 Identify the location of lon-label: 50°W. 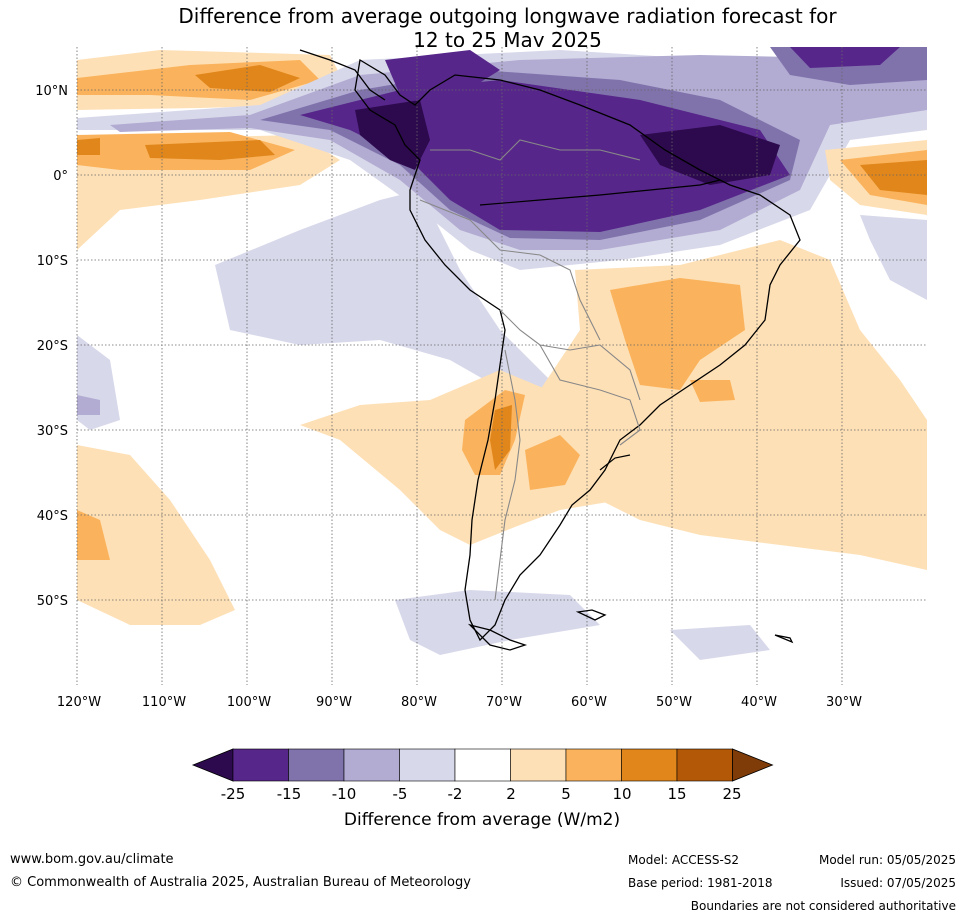
(674, 702).